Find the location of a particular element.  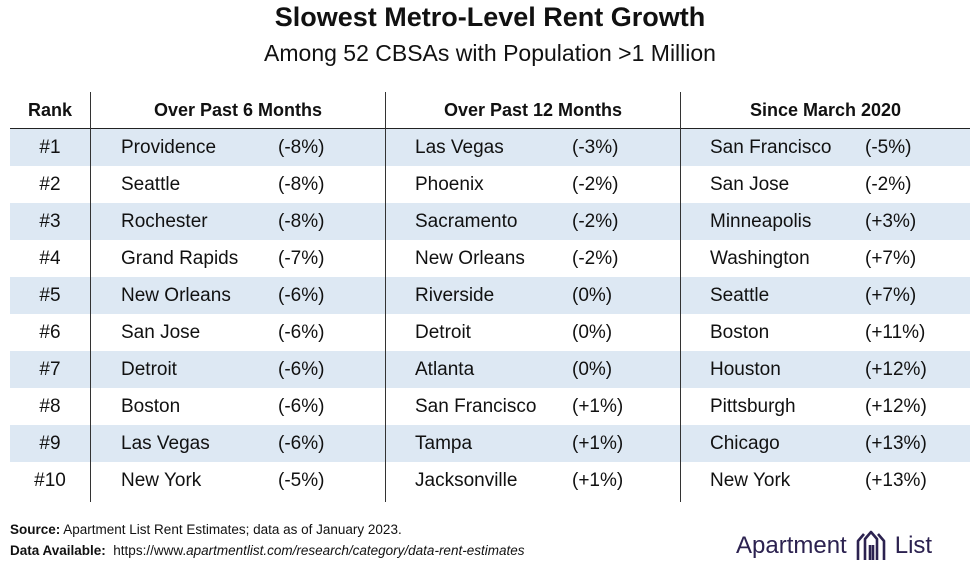

source-label: Source: is located at coordinates (35, 529).